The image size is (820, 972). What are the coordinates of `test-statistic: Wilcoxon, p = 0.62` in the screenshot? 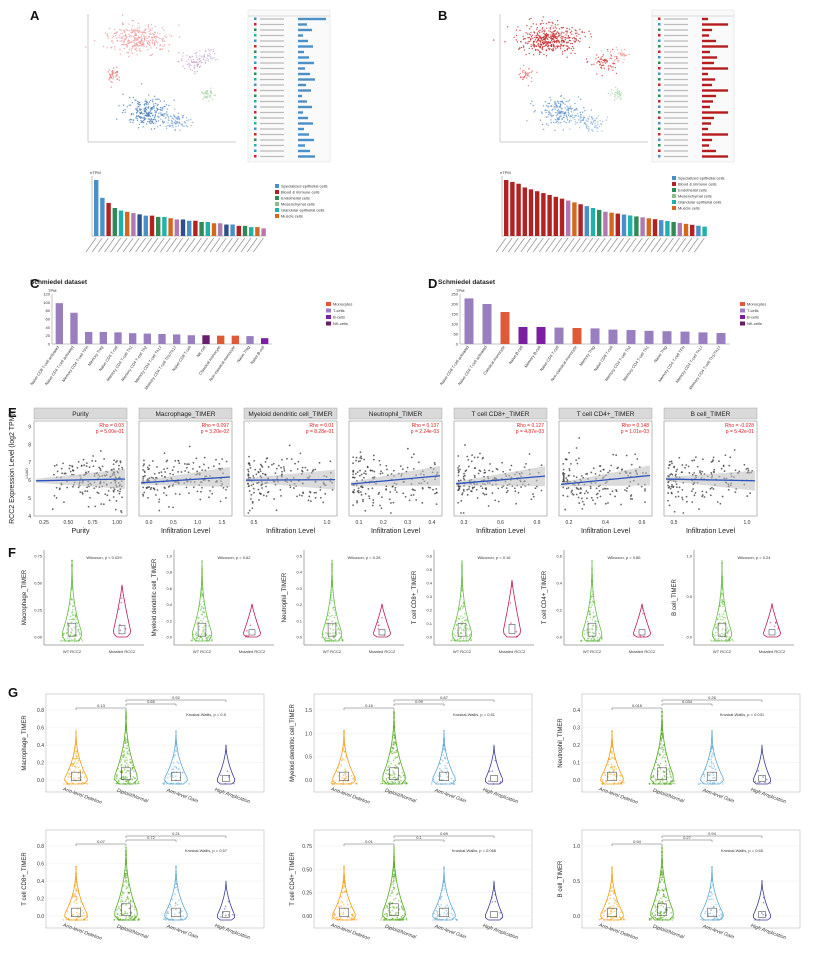 It's located at (234, 557).